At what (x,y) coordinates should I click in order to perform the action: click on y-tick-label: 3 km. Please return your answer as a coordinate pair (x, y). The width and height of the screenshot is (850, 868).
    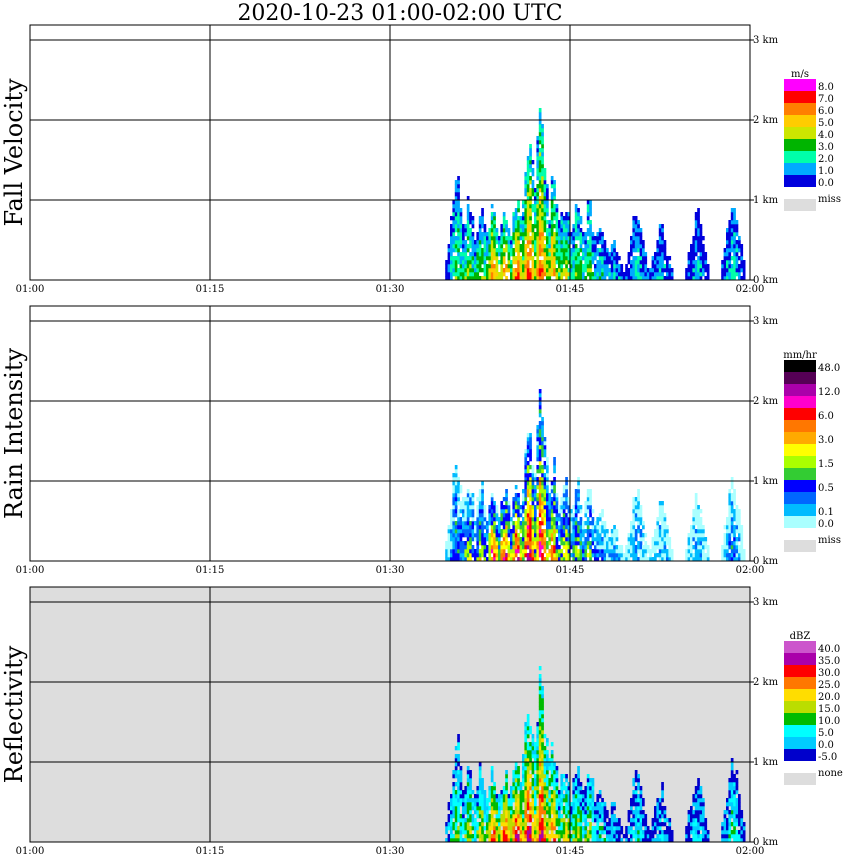
    Looking at the image, I should click on (766, 40).